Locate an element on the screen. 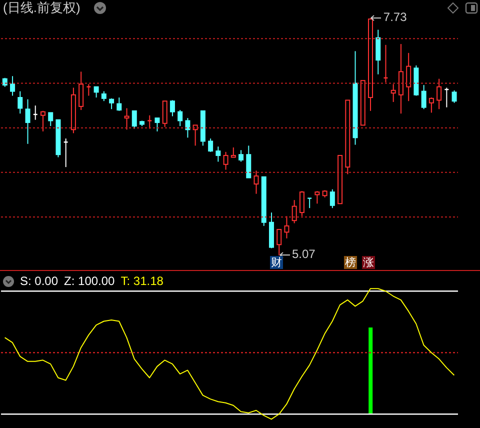 This screenshot has width=480, height=428. text: S: 0.00 is located at coordinates (39, 281).